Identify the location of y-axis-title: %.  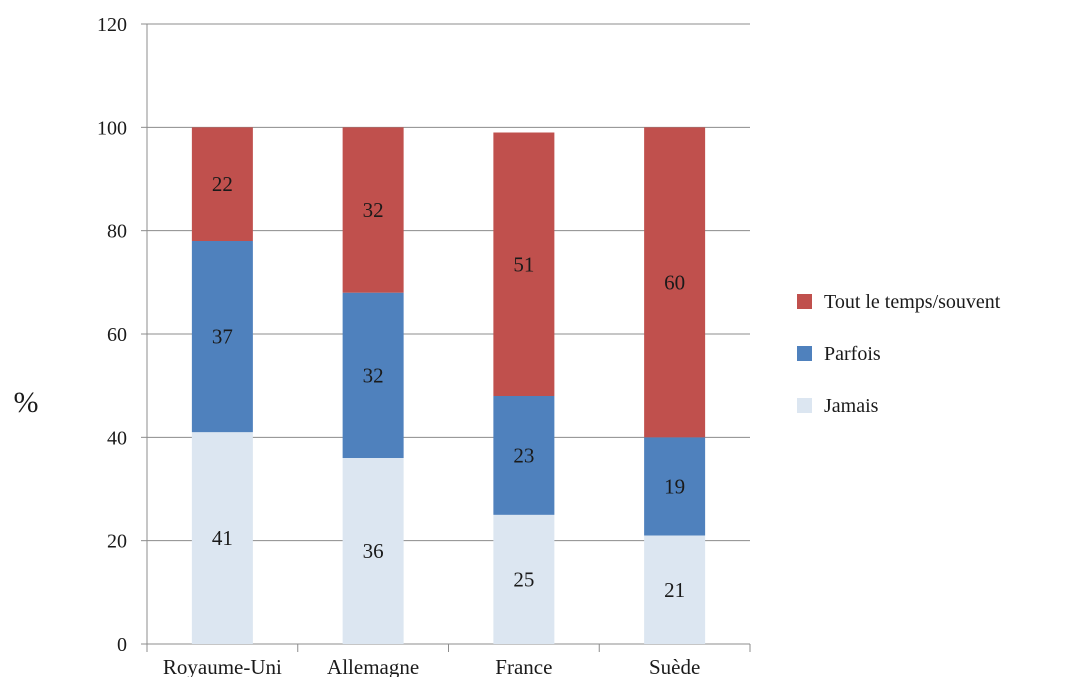
(26, 402).